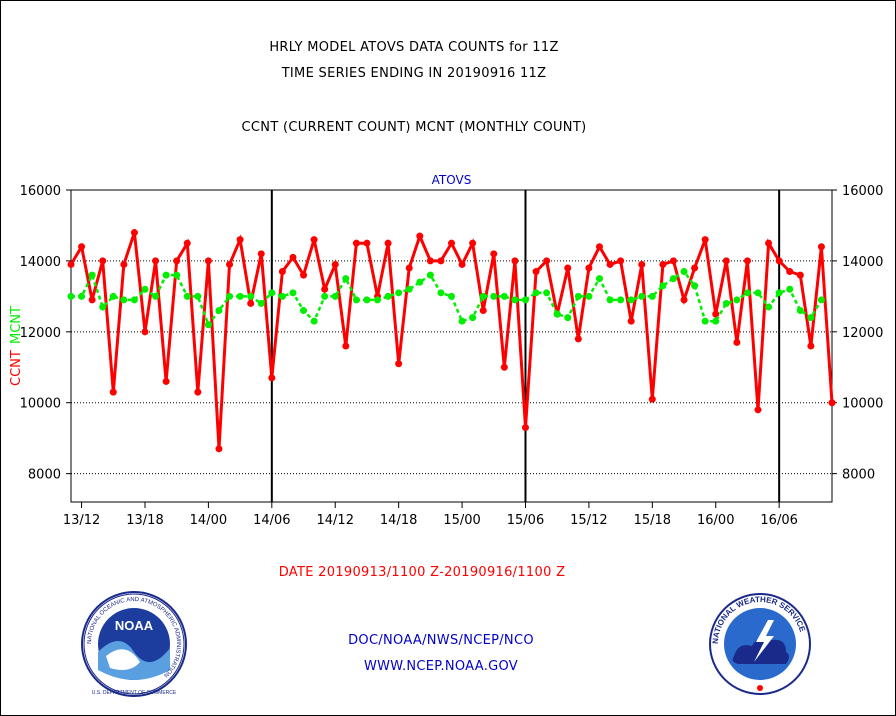 This screenshot has width=896, height=716. Describe the element at coordinates (40, 404) in the screenshot. I see `y-tick-label-left: 10000` at that location.